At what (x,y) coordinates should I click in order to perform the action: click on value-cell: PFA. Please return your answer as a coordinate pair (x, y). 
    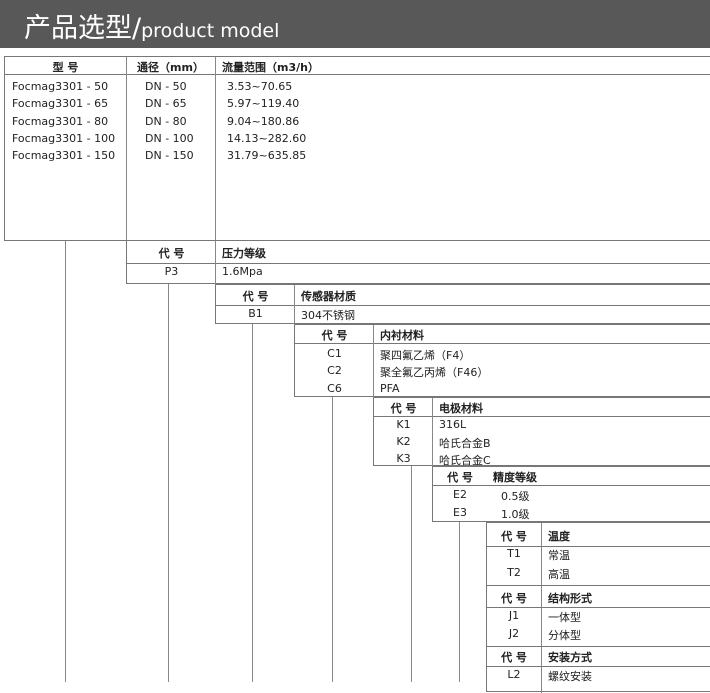
    Looking at the image, I should click on (390, 388).